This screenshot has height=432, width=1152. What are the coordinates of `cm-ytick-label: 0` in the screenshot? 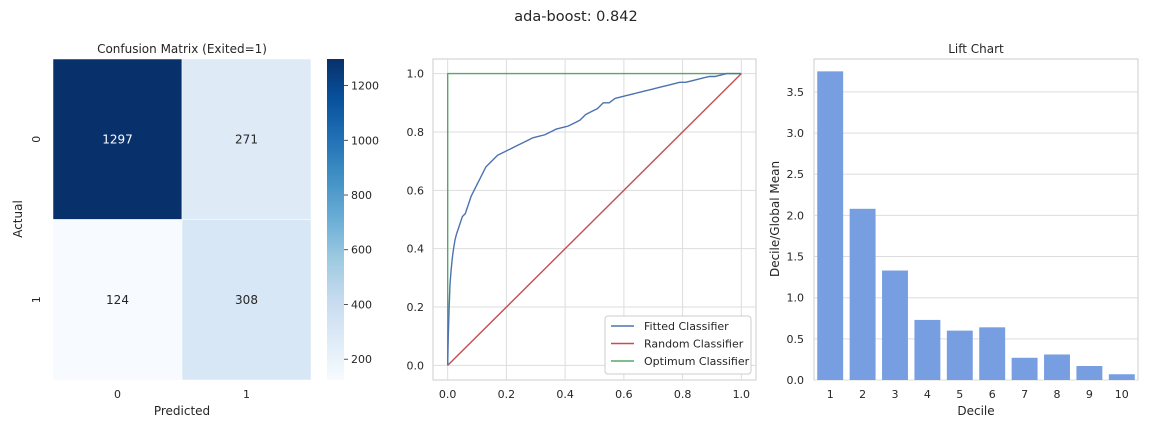 It's located at (36, 139).